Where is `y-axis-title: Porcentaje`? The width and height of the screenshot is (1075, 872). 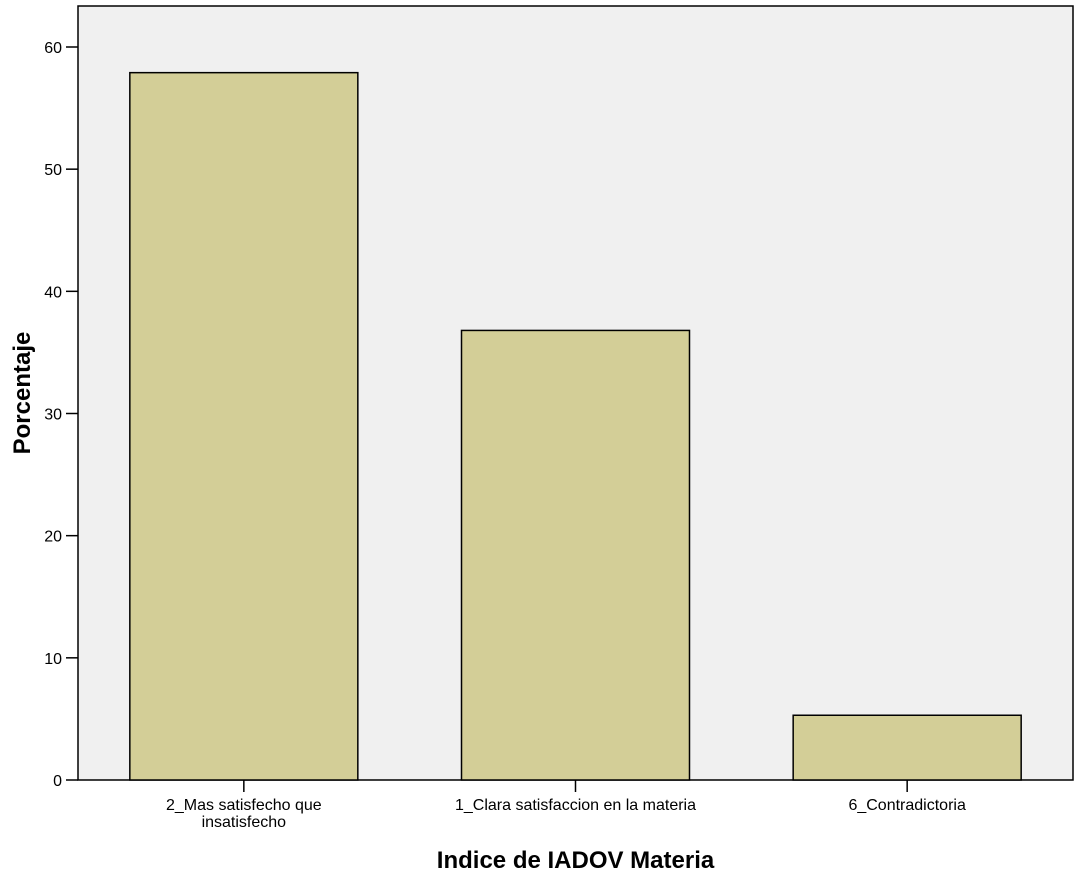 y-axis-title: Porcentaje is located at coordinates (22, 393).